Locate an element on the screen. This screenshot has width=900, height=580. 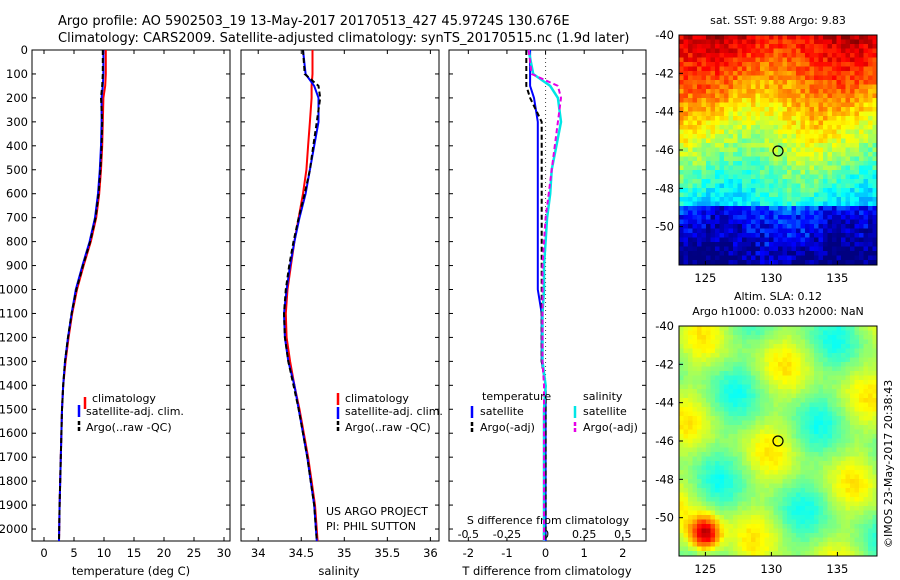
sla-map is located at coordinates (778, 441).